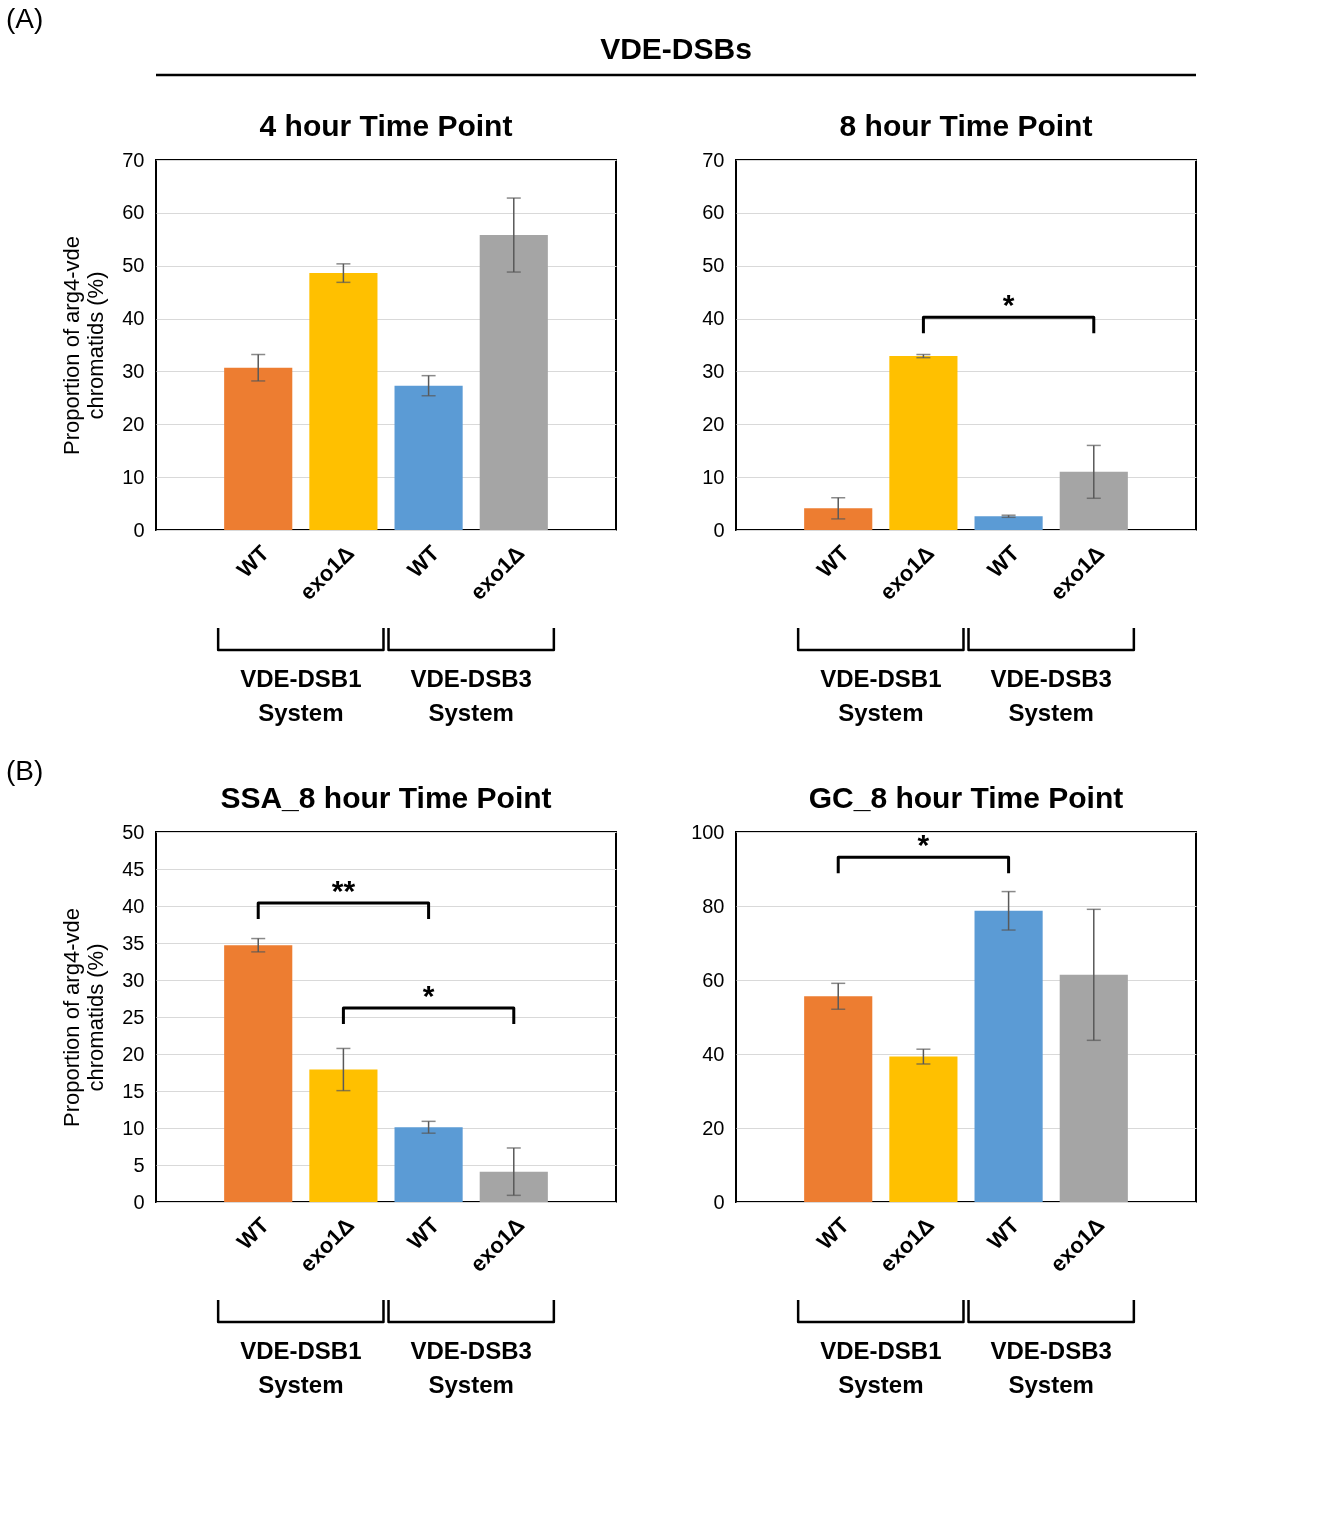 Image resolution: width=1327 pixels, height=1513 pixels. Describe the element at coordinates (386, 125) in the screenshot. I see `chart-title: 4 hour Time Point` at that location.